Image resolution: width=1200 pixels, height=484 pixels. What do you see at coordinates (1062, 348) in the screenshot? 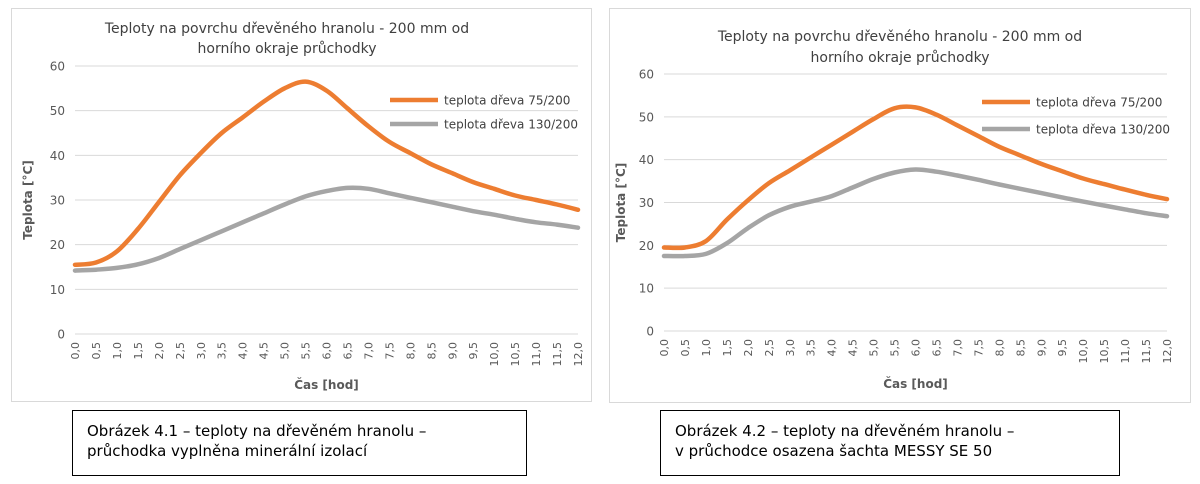
I see `chart-2-x-tick-label: 9,5` at bounding box center [1062, 348].